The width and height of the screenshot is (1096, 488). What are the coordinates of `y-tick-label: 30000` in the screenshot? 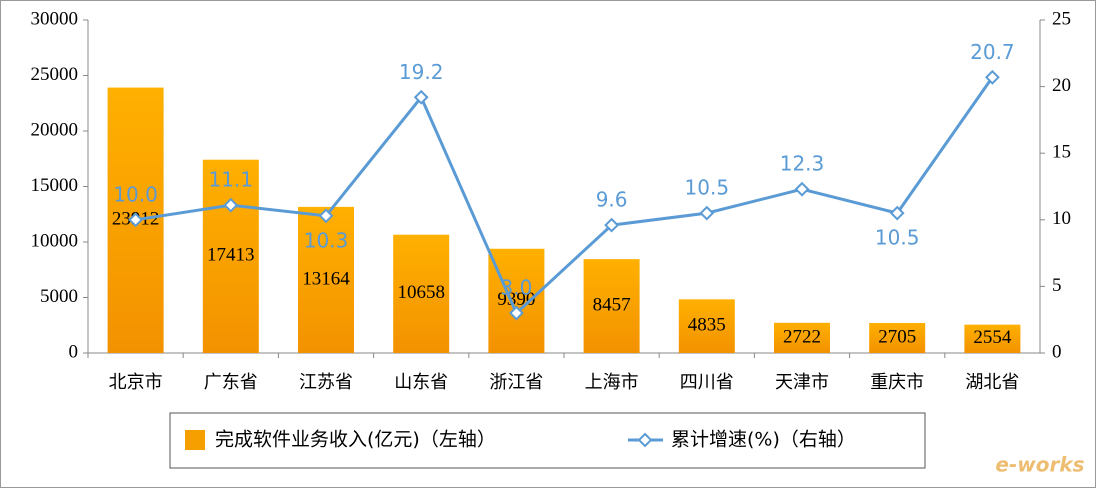 It's located at (55, 18).